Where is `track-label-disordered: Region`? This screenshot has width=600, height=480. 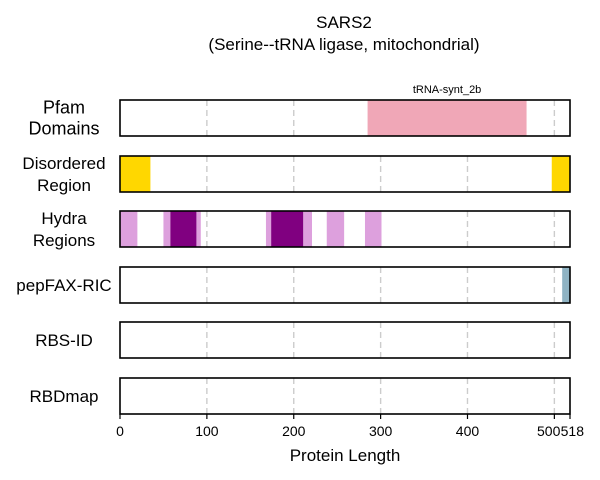 track-label-disordered: Region is located at coordinates (64, 185).